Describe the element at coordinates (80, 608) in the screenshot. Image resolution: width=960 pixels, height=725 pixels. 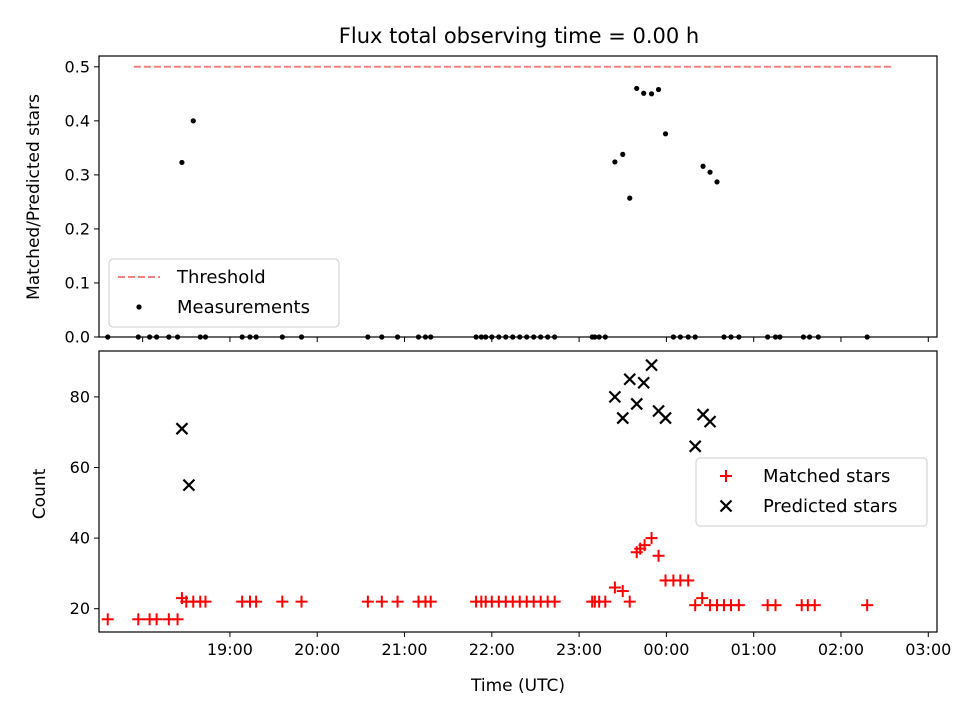
I see `bottom-y-tick-label: 20` at that location.